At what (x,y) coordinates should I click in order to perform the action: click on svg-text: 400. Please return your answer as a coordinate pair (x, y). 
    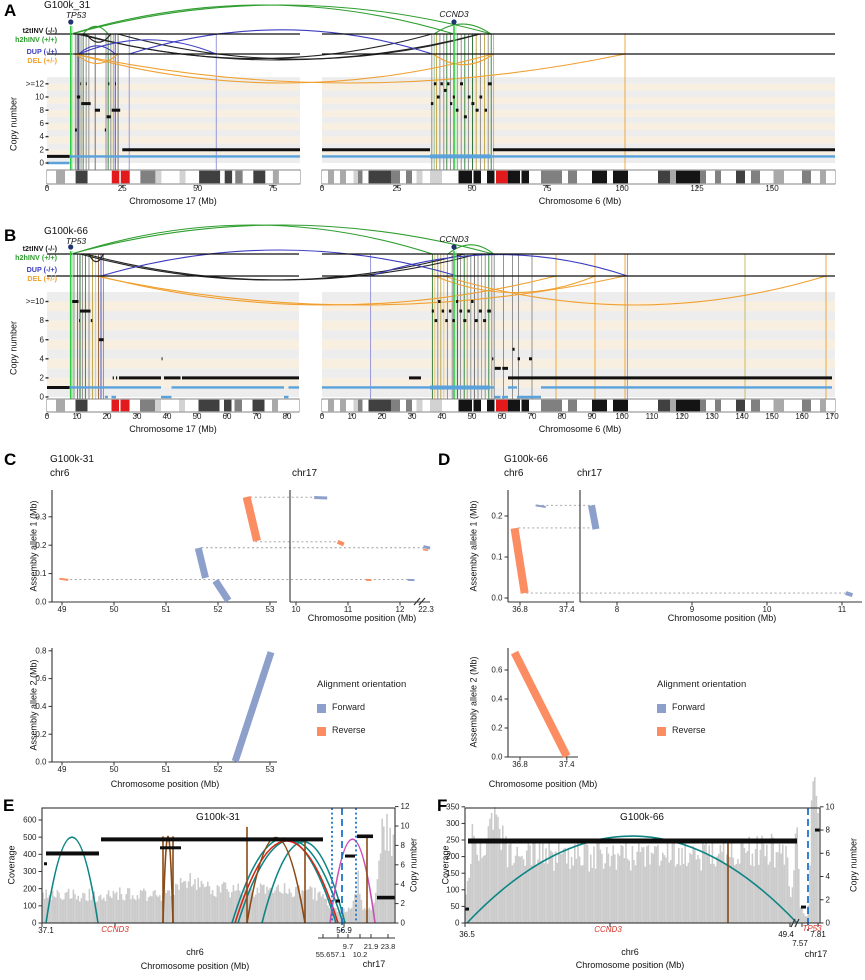
    Looking at the image, I should click on (30, 854).